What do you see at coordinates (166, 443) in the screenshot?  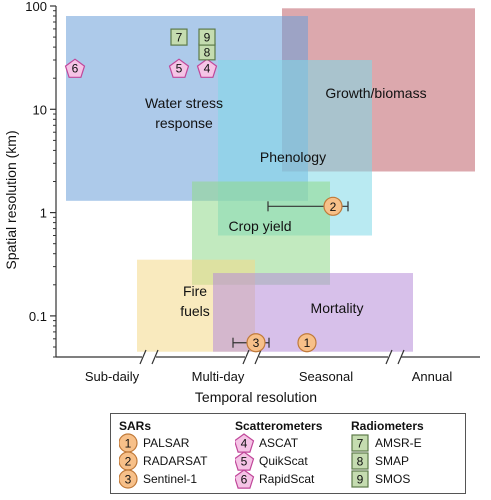 I see `legend-label: PALSAR` at bounding box center [166, 443].